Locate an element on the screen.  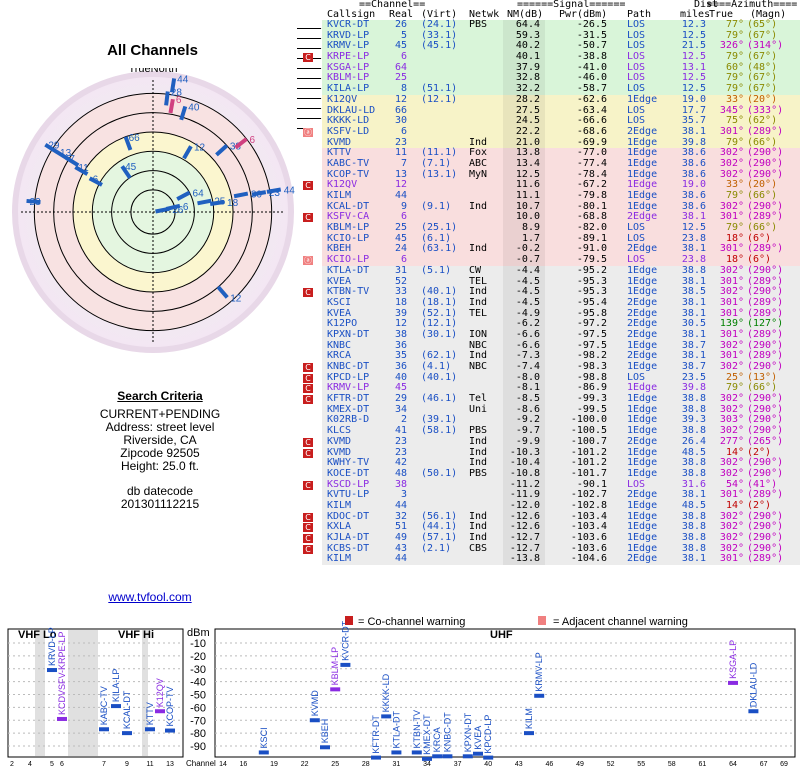
cell-dist: 19.0 is located at coordinates (693, 185).